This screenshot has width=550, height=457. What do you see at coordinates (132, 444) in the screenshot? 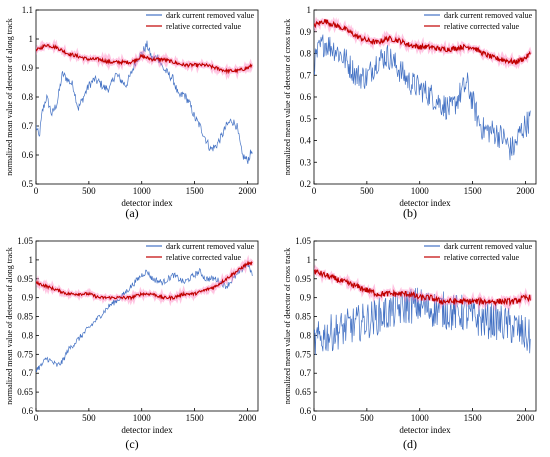
I see `panel-label-c: (c)` at bounding box center [132, 444].